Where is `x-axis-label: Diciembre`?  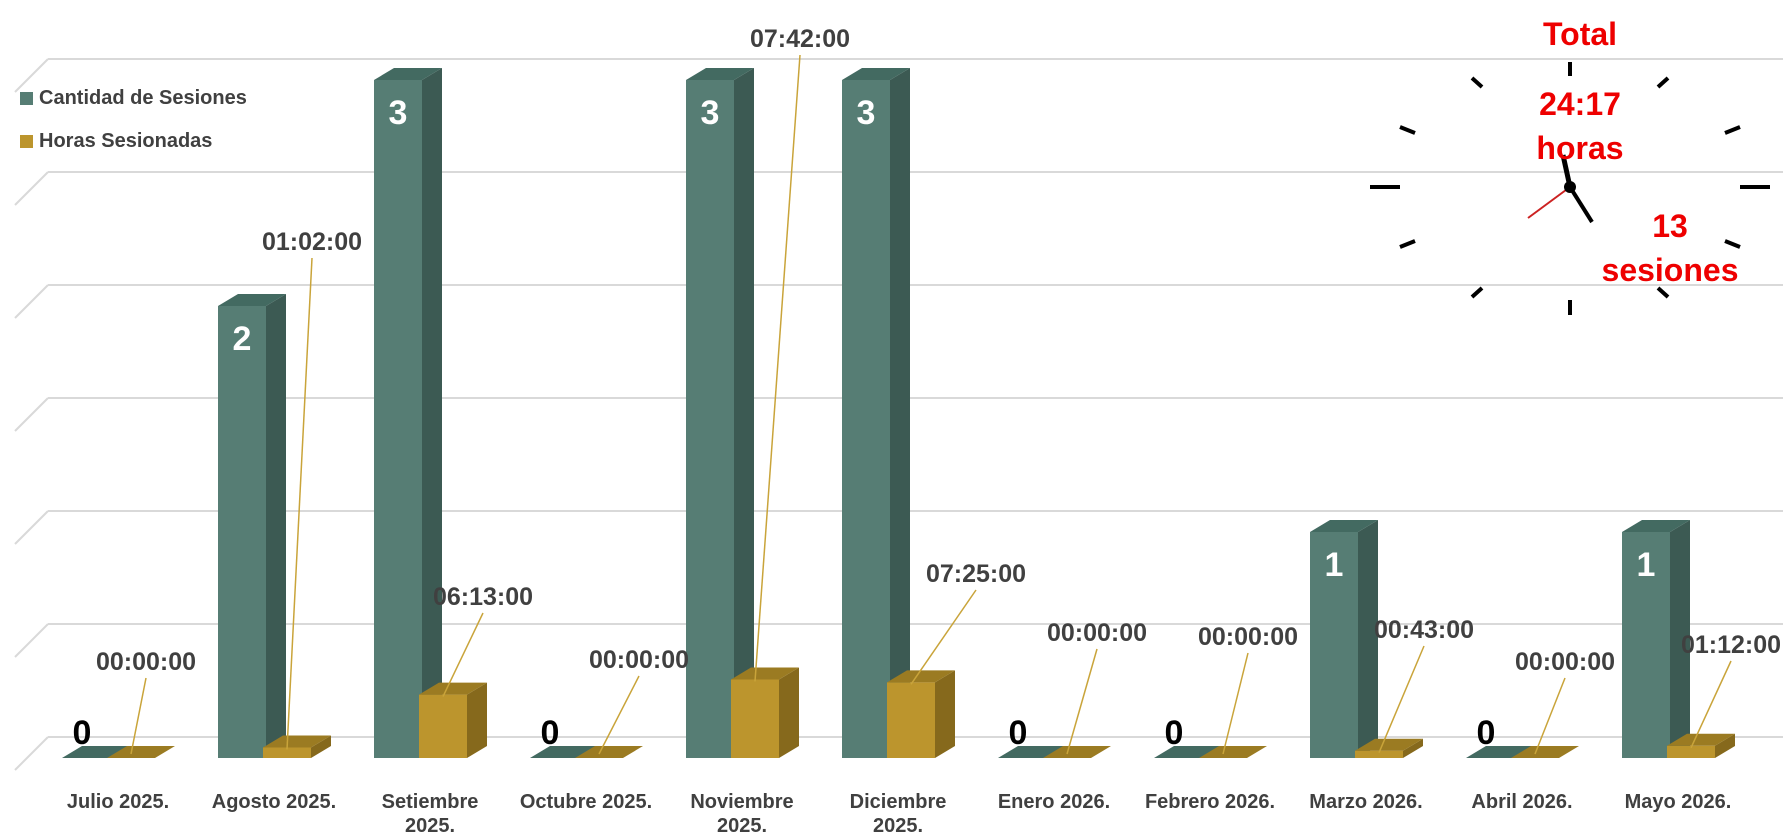
x-axis-label: Diciembre is located at coordinates (898, 802).